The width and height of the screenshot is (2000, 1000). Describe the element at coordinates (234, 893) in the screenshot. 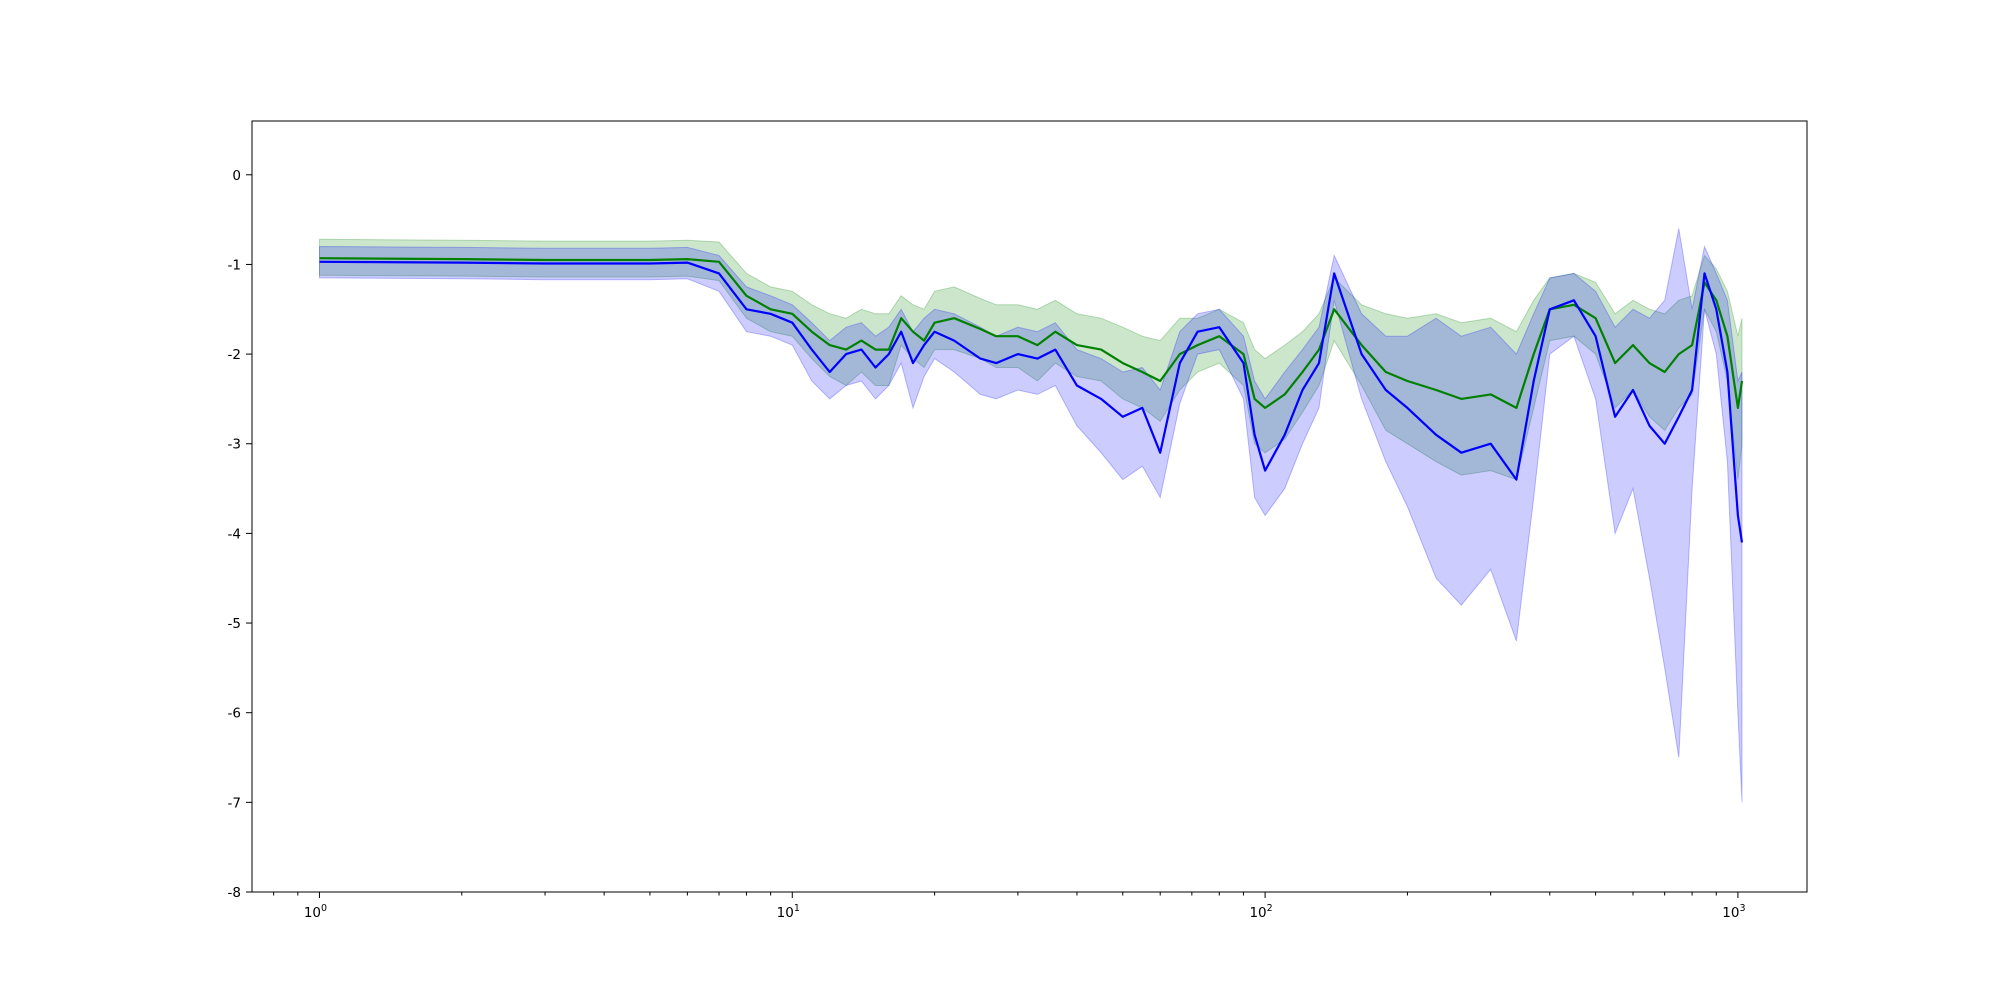

I see `y-tick-label: -8` at that location.